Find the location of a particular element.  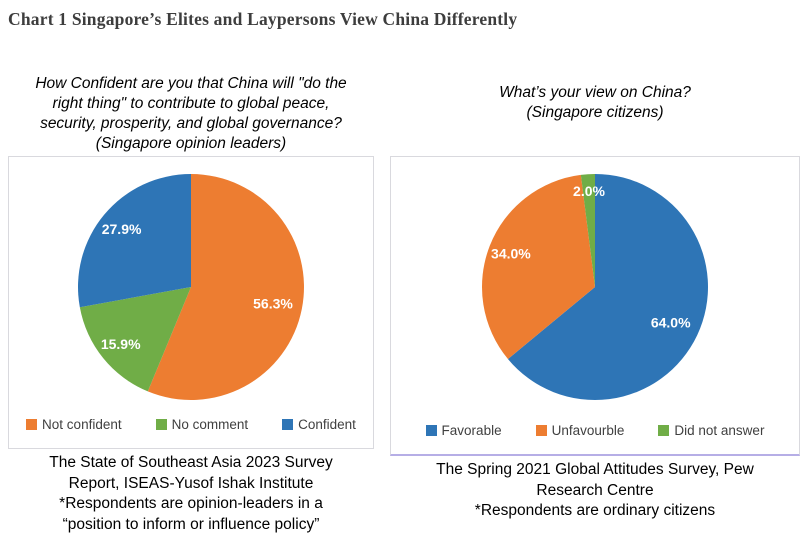

pie-slice-not-confident is located at coordinates (225, 287).